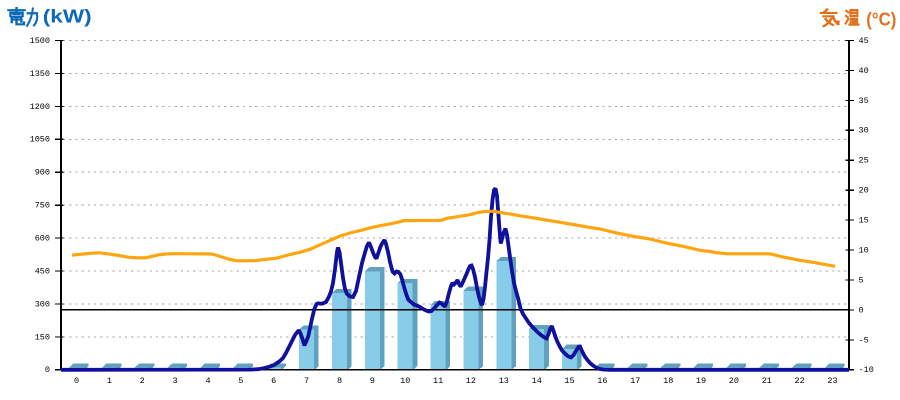 The width and height of the screenshot is (900, 400). Describe the element at coordinates (67, 17) in the screenshot. I see `svg-text: (kW)` at that location.